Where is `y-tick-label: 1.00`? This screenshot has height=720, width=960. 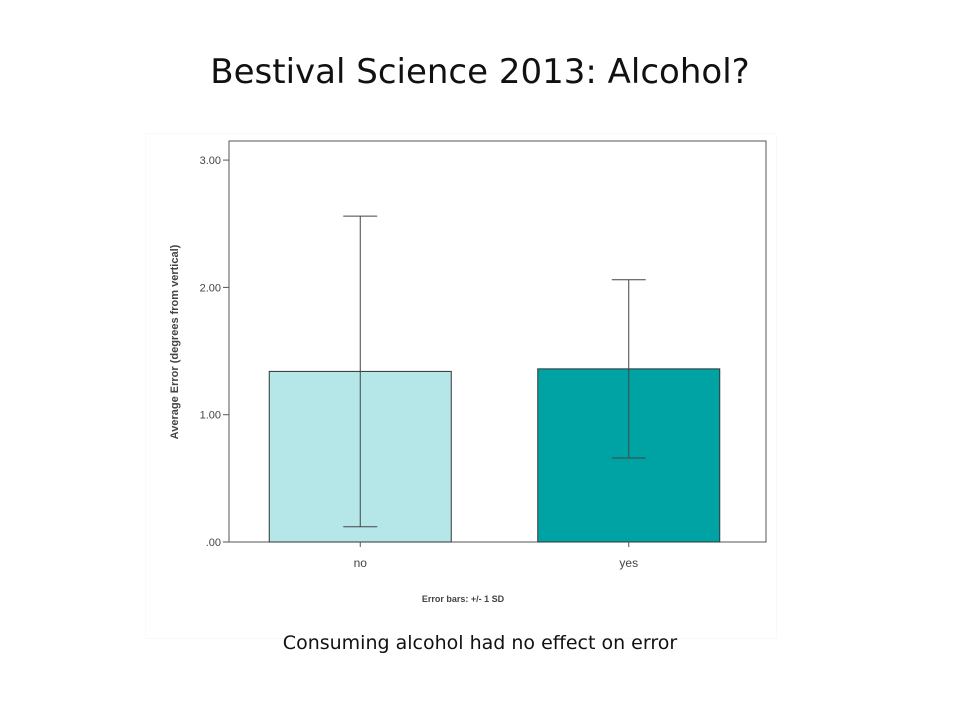
y-tick-label: 1.00 is located at coordinates (210, 416).